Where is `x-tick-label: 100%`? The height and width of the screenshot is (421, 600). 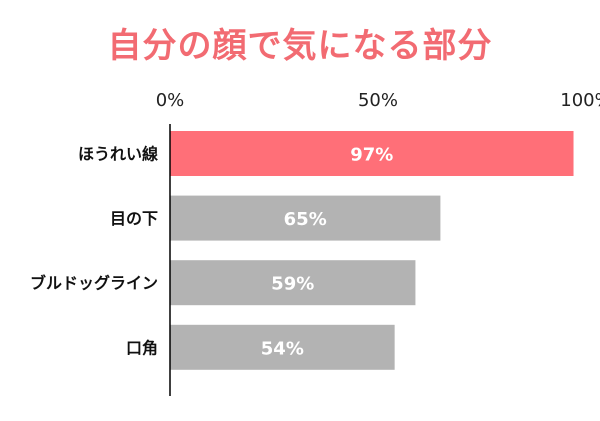
x-tick-label: 100% is located at coordinates (580, 100).